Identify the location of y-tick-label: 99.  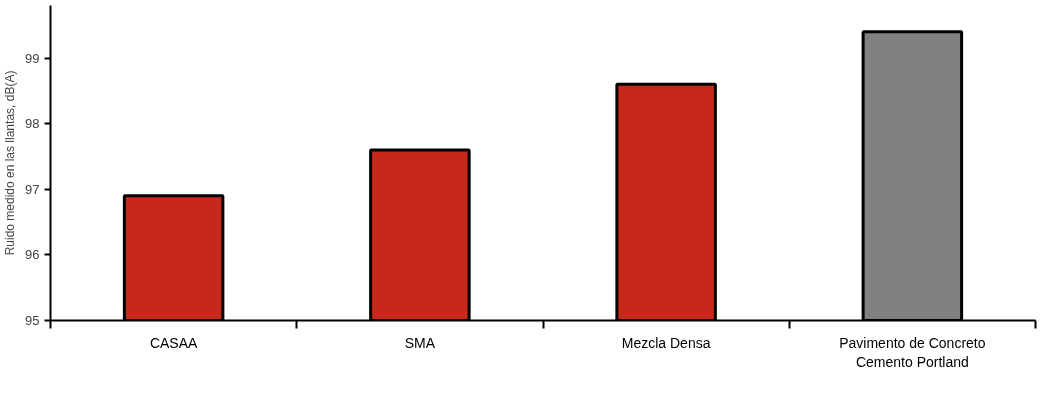
(32, 58).